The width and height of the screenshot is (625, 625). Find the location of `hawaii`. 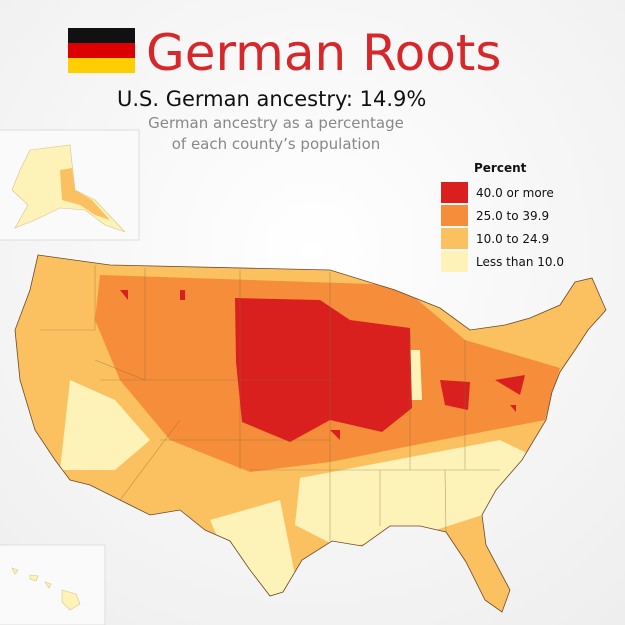

hawaii is located at coordinates (46, 589).